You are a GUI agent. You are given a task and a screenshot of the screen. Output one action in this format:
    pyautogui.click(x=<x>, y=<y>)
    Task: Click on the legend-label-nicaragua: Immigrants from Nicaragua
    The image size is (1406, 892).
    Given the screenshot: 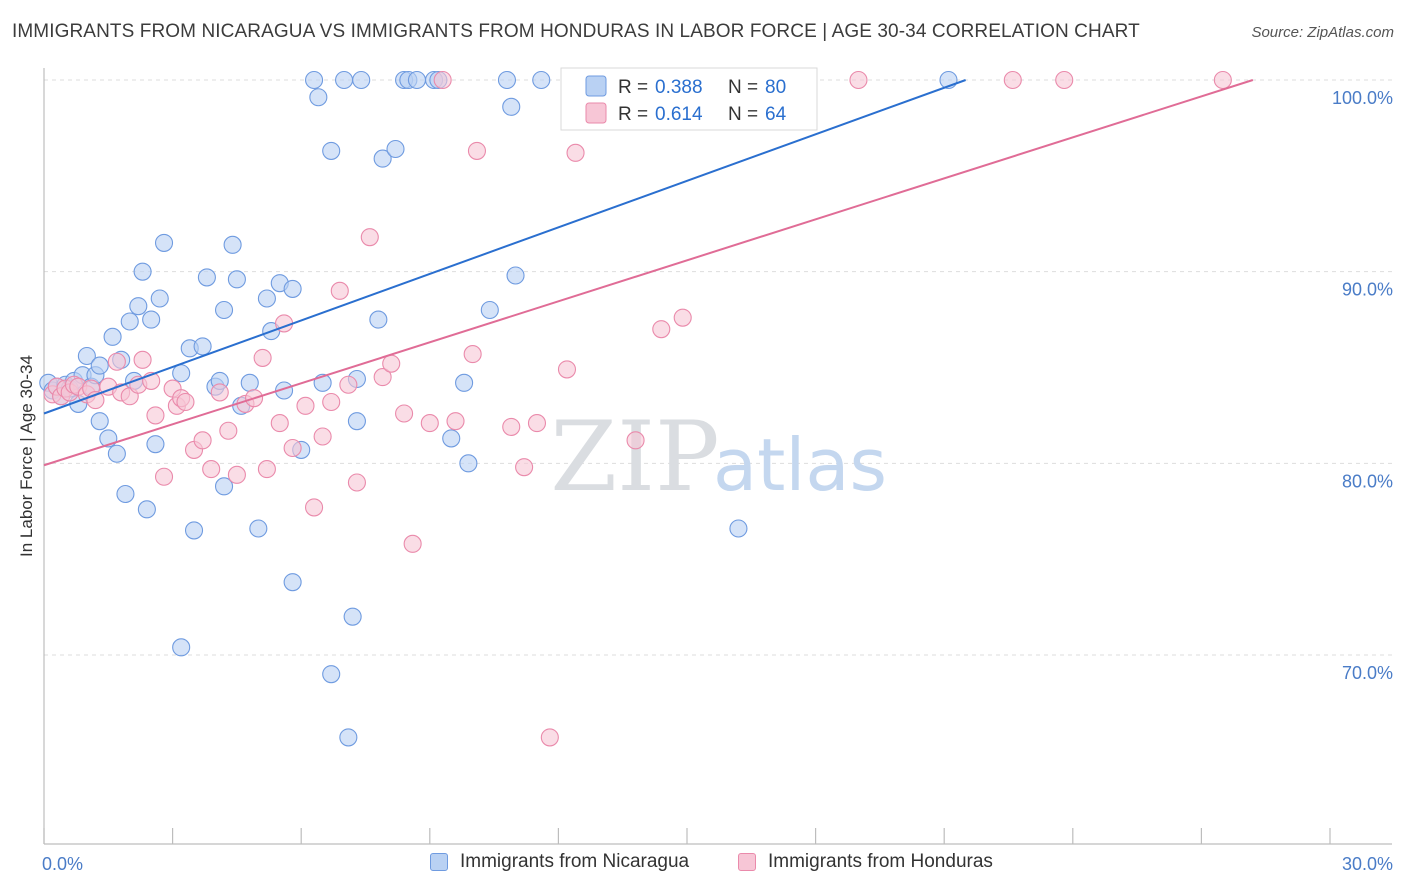 What is the action you would take?
    pyautogui.click(x=575, y=861)
    